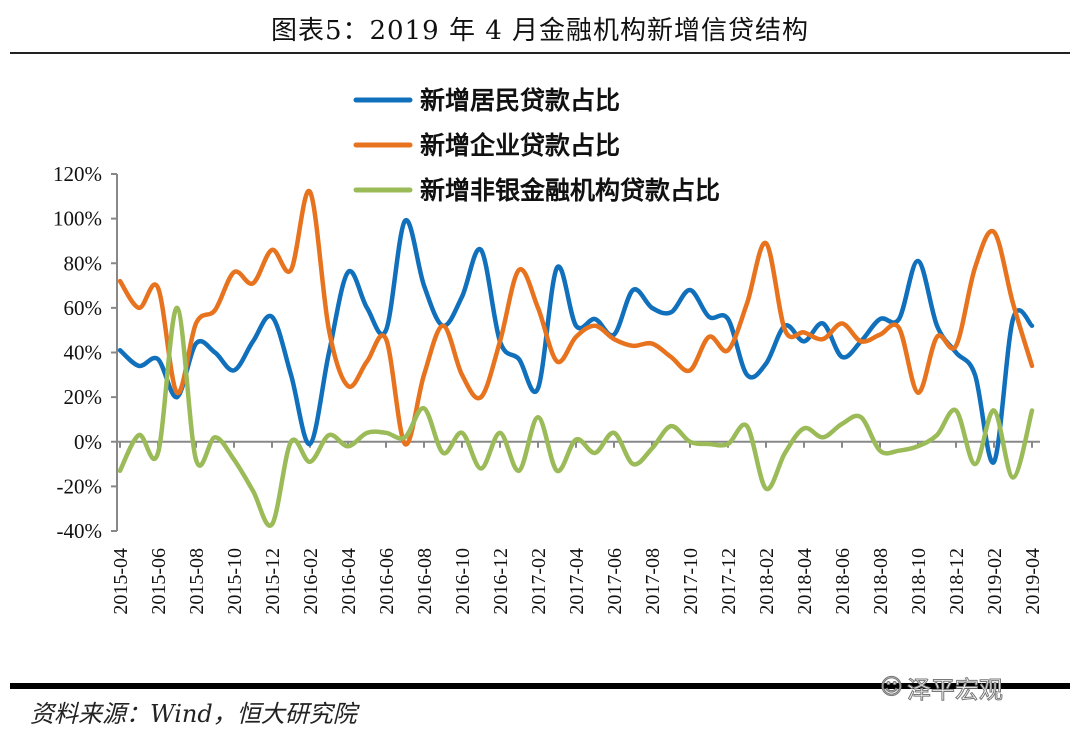 The width and height of the screenshot is (1080, 734). Describe the element at coordinates (653, 581) in the screenshot. I see `x-tick-label: 2017-08` at that location.